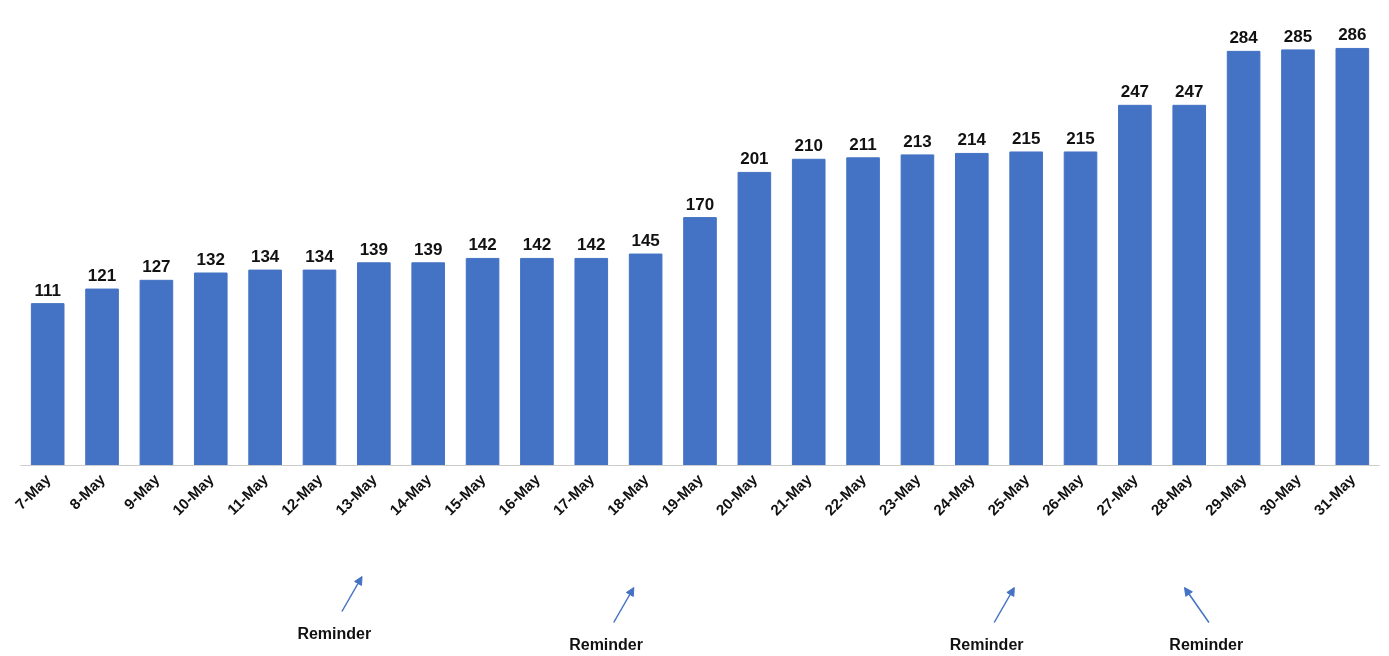 This screenshot has height=656, width=1389. Describe the element at coordinates (808, 146) in the screenshot. I see `data-label: 210` at that location.